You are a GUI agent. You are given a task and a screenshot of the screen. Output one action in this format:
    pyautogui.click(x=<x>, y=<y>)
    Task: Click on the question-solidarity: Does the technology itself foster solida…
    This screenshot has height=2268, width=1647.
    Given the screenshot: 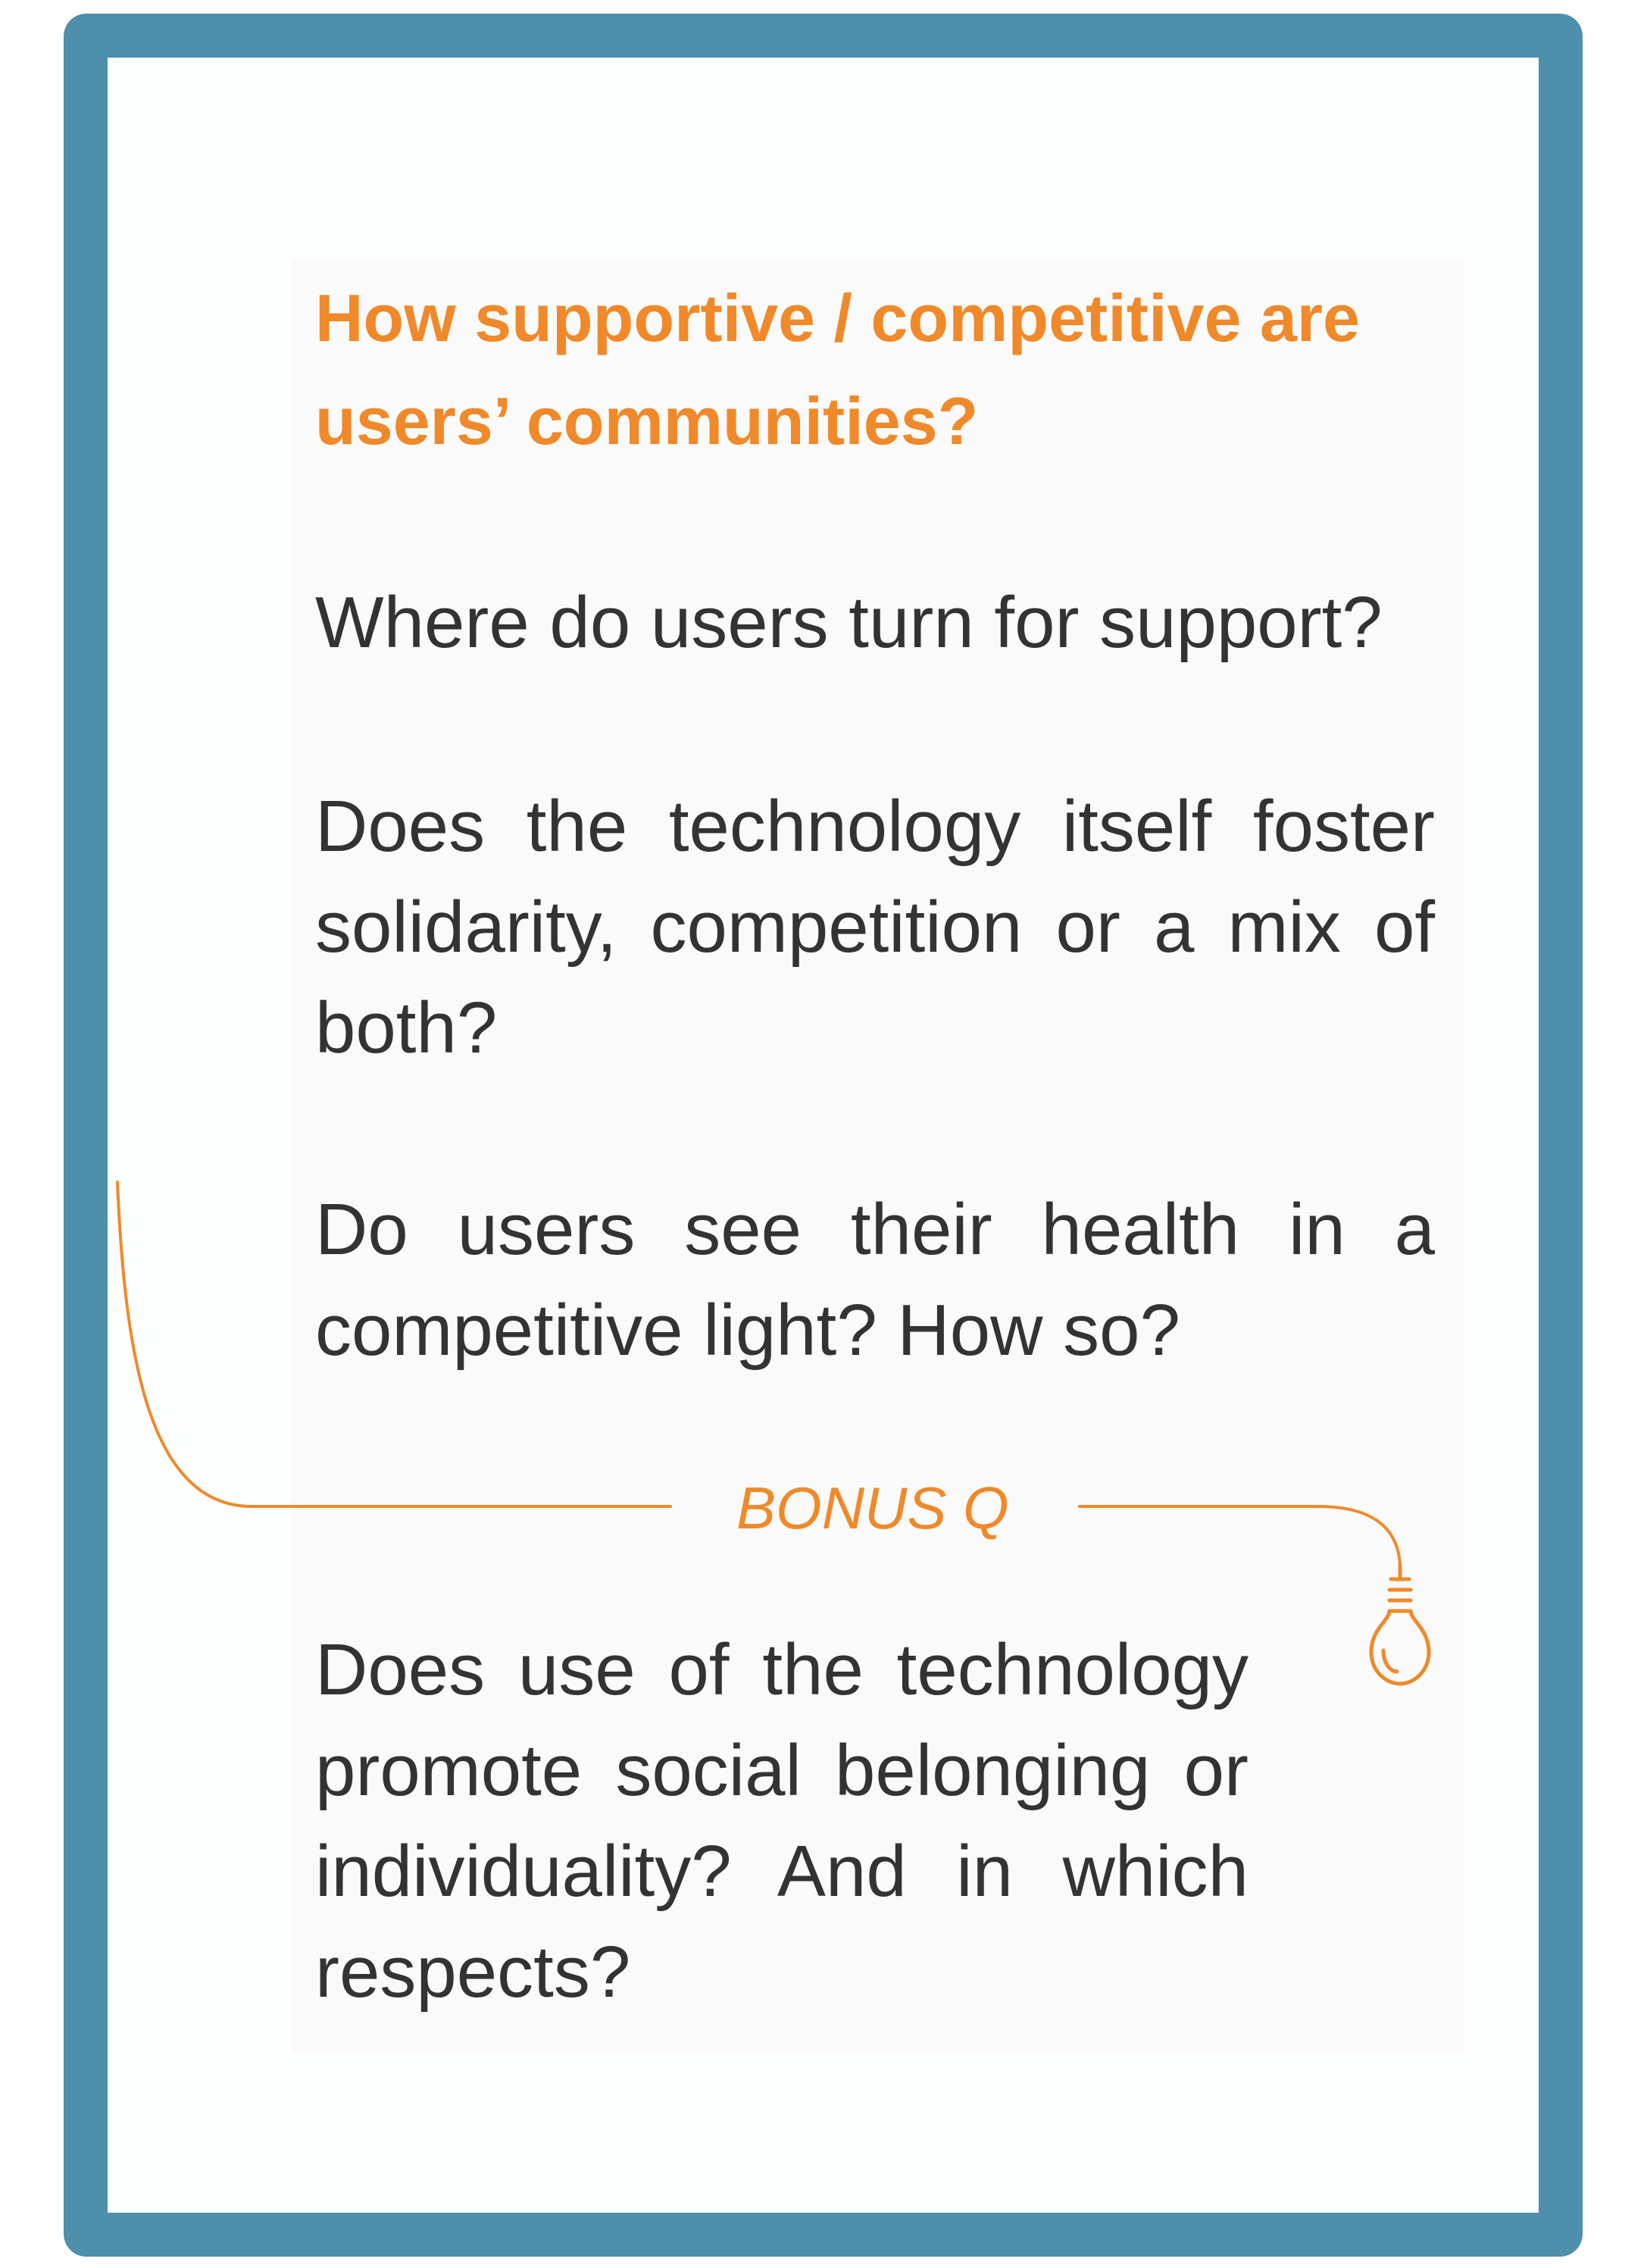 What is the action you would take?
    pyautogui.click(x=875, y=927)
    